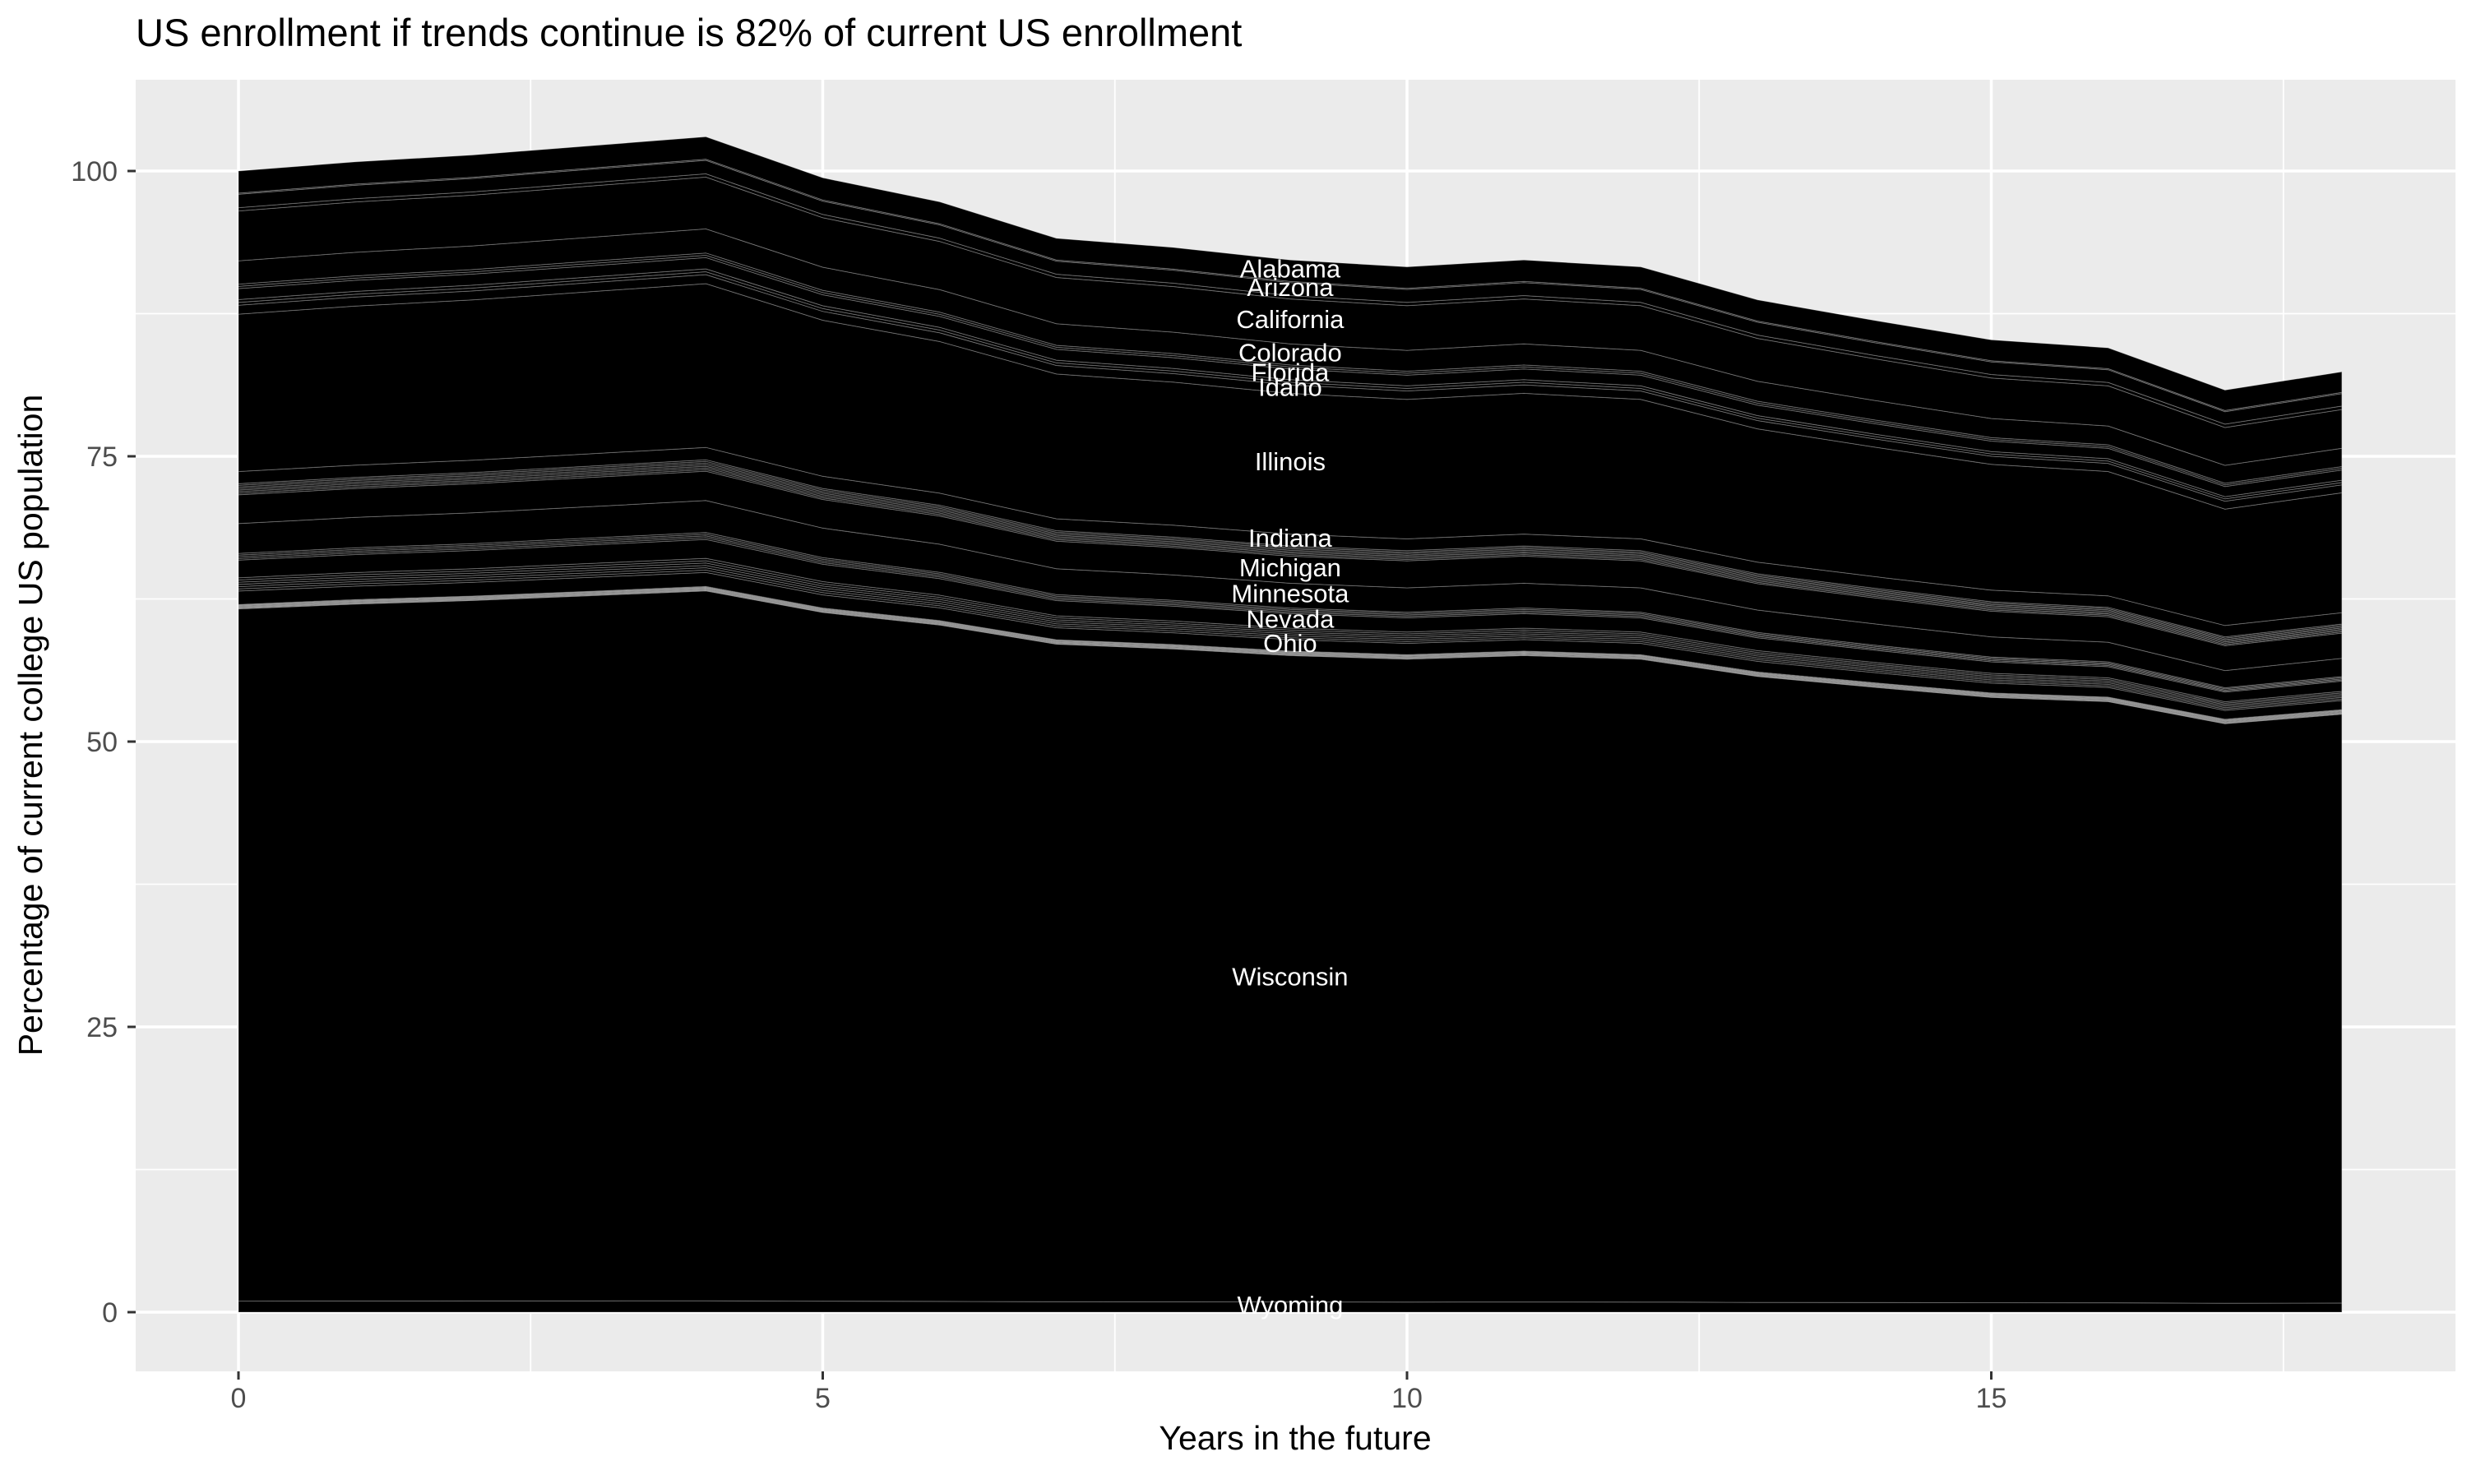 The width and height of the screenshot is (2467, 1484). Describe the element at coordinates (1291, 288) in the screenshot. I see `state-label-arizona: Arizona` at that location.